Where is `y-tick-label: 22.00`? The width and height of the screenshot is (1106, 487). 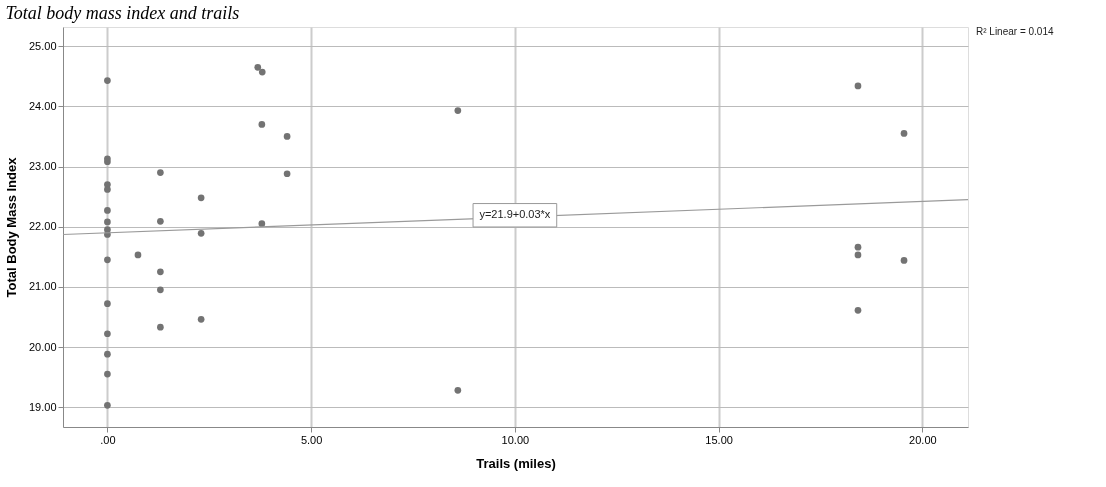
y-tick-label: 22.00 is located at coordinates (42, 226).